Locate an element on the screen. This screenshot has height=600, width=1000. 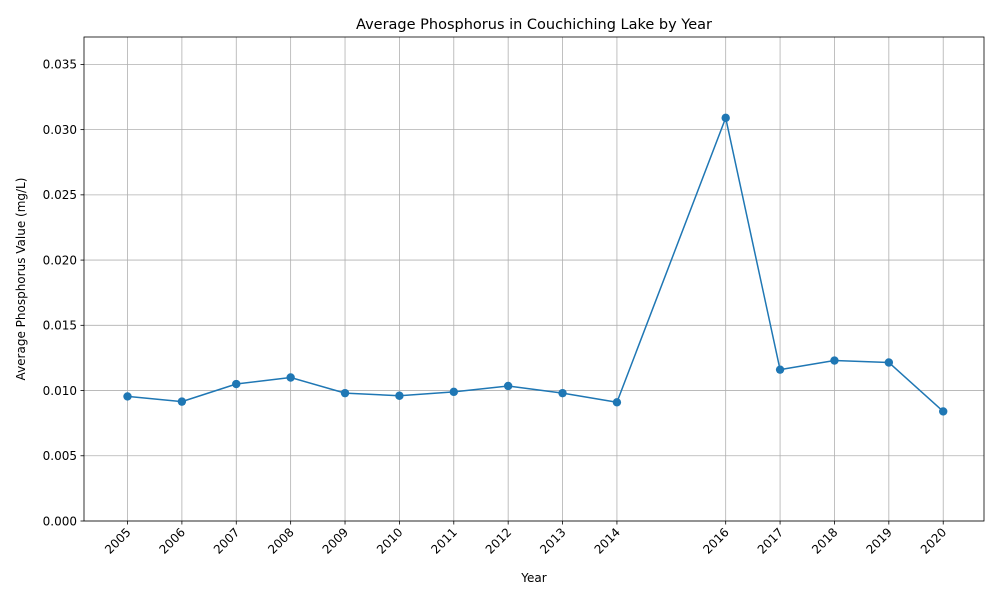
y-tick-label: 0.020 is located at coordinates (60, 260).